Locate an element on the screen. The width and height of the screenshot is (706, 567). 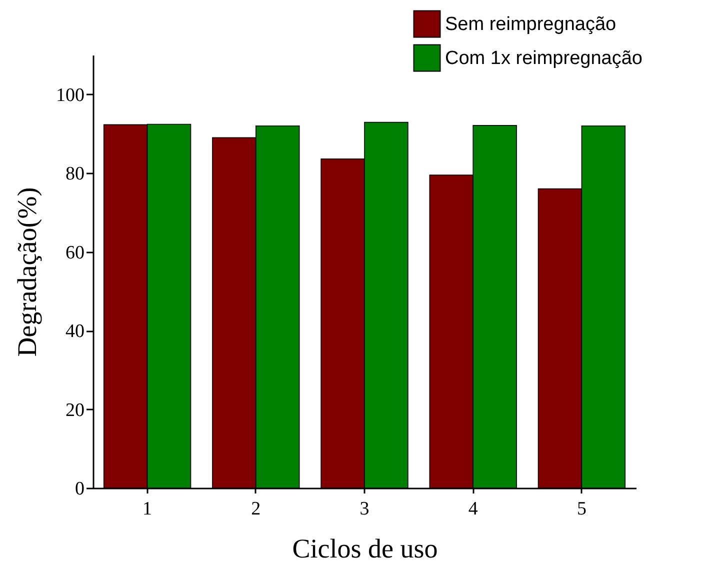
x-tick-label: 1 is located at coordinates (147, 509).